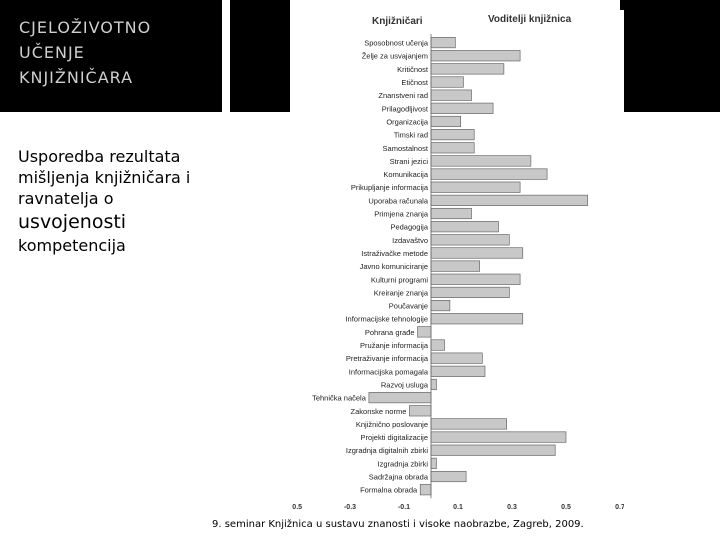  Describe the element at coordinates (387, 358) in the screenshot. I see `category-label-24: Pretraživanje informacija` at that location.